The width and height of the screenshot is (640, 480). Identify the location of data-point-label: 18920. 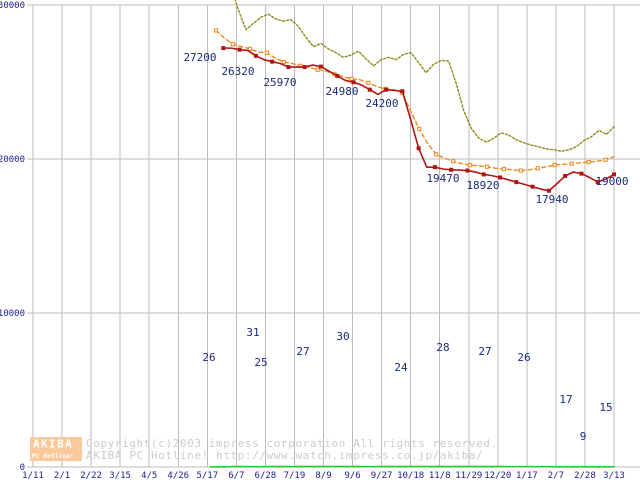
(482, 185).